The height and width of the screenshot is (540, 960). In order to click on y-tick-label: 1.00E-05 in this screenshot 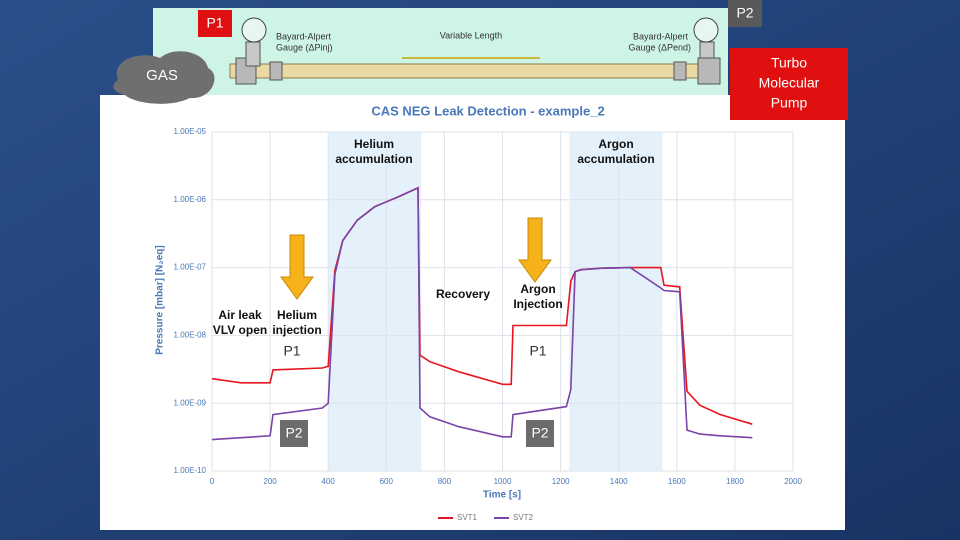, I will do `click(190, 131)`.